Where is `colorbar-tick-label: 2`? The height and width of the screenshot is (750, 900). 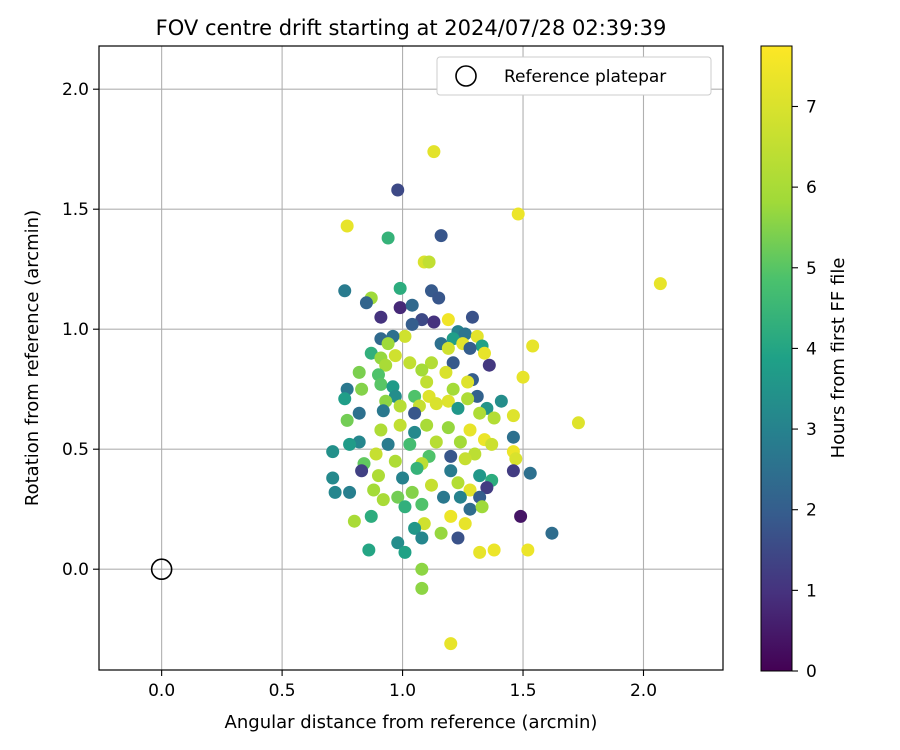 colorbar-tick-label: 2 is located at coordinates (811, 511).